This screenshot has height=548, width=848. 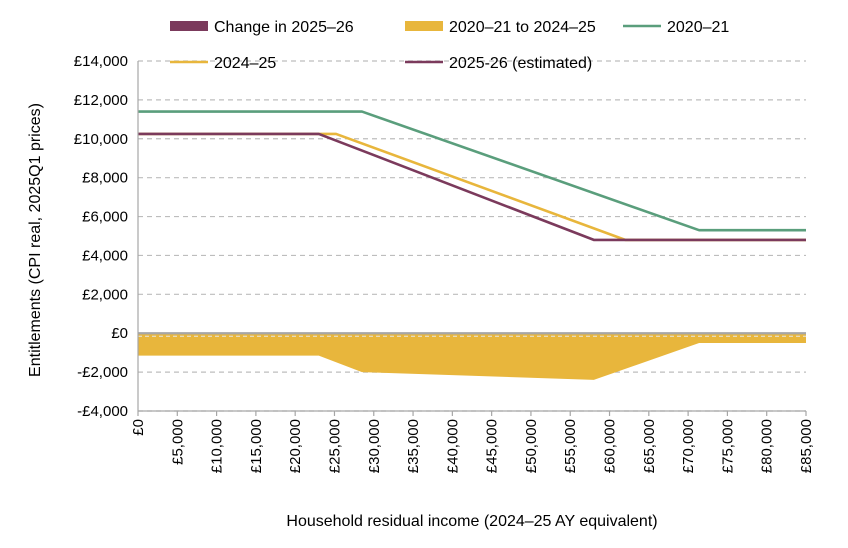 I want to click on x-tick-label: £0, so click(x=138, y=427).